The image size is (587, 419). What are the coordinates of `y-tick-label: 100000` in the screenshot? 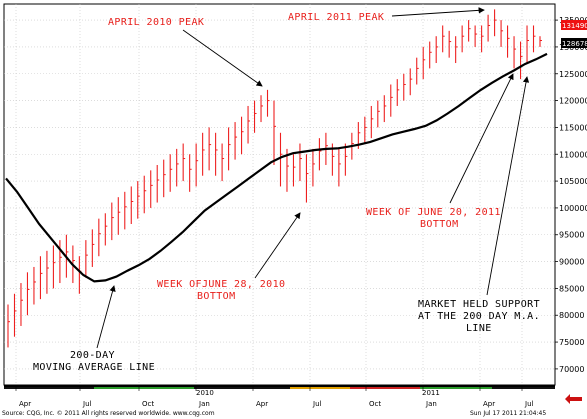 It's located at (573, 208).